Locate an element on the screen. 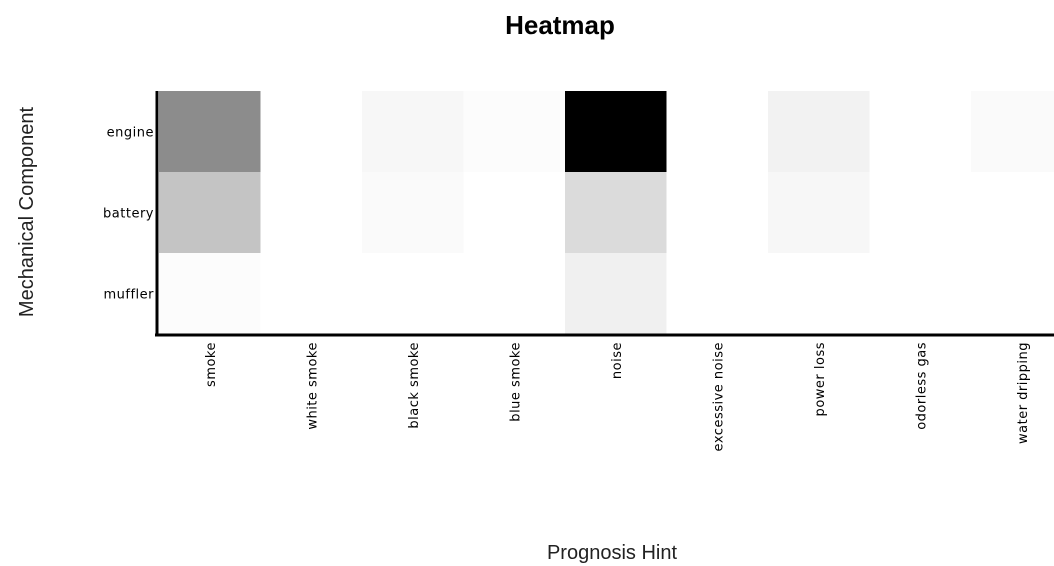  heatmap-cell-muffler-white-smoke is located at coordinates (311, 294).